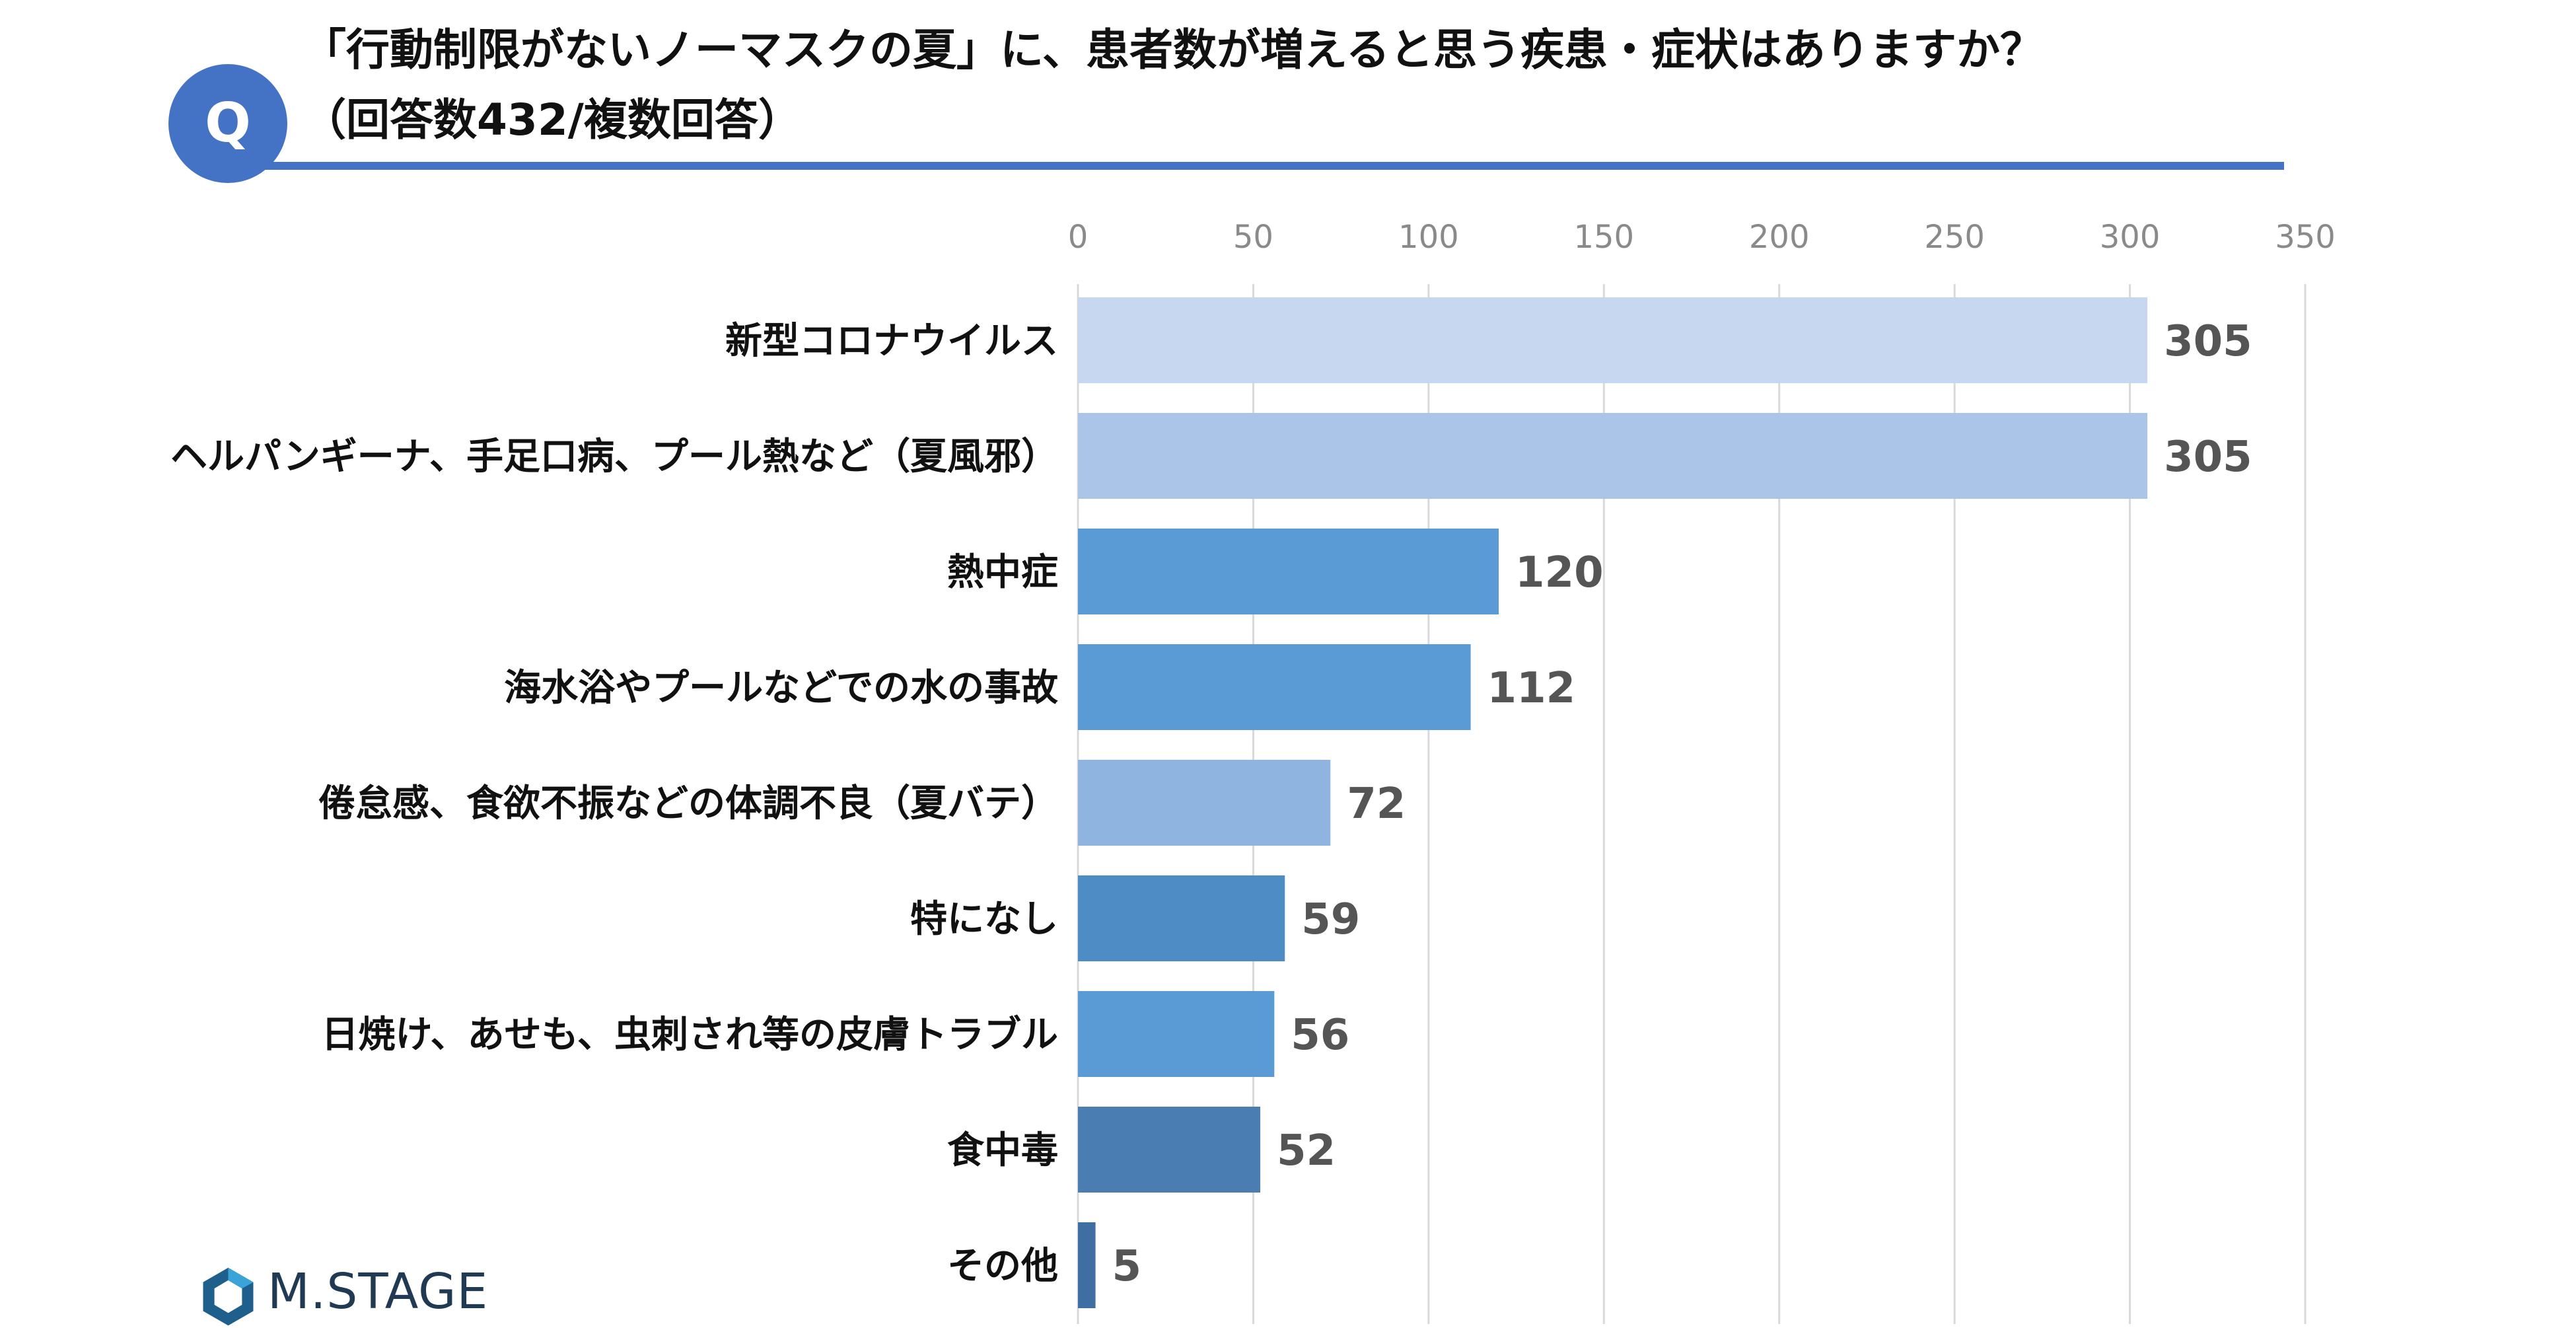  What do you see at coordinates (1330, 919) in the screenshot?
I see `value-label-5: 59` at bounding box center [1330, 919].